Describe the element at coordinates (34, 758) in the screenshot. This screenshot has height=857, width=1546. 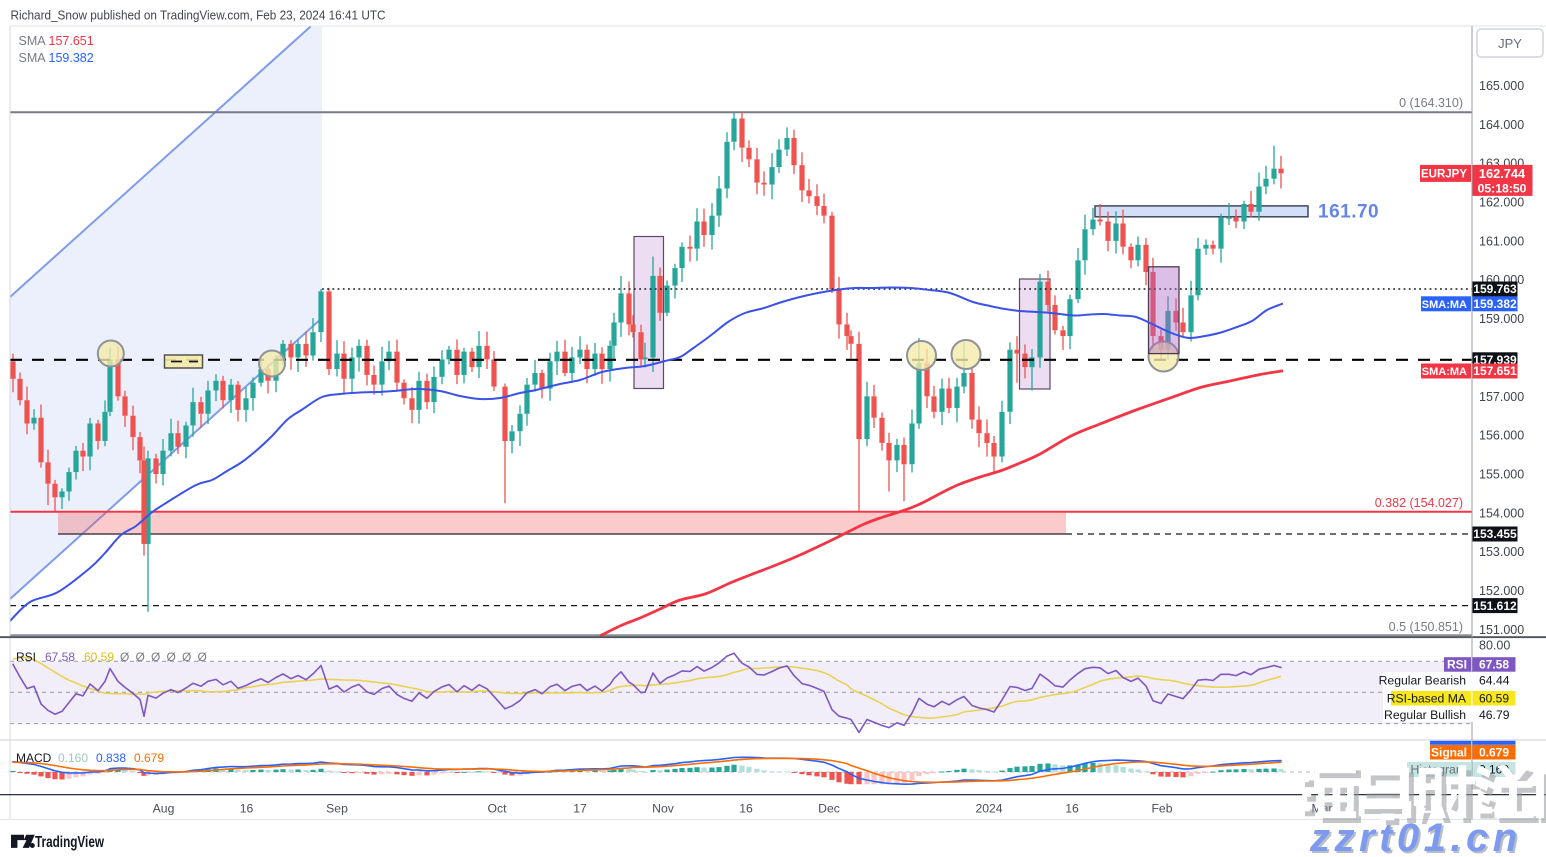
I see `svg-text: MACD` at that location.